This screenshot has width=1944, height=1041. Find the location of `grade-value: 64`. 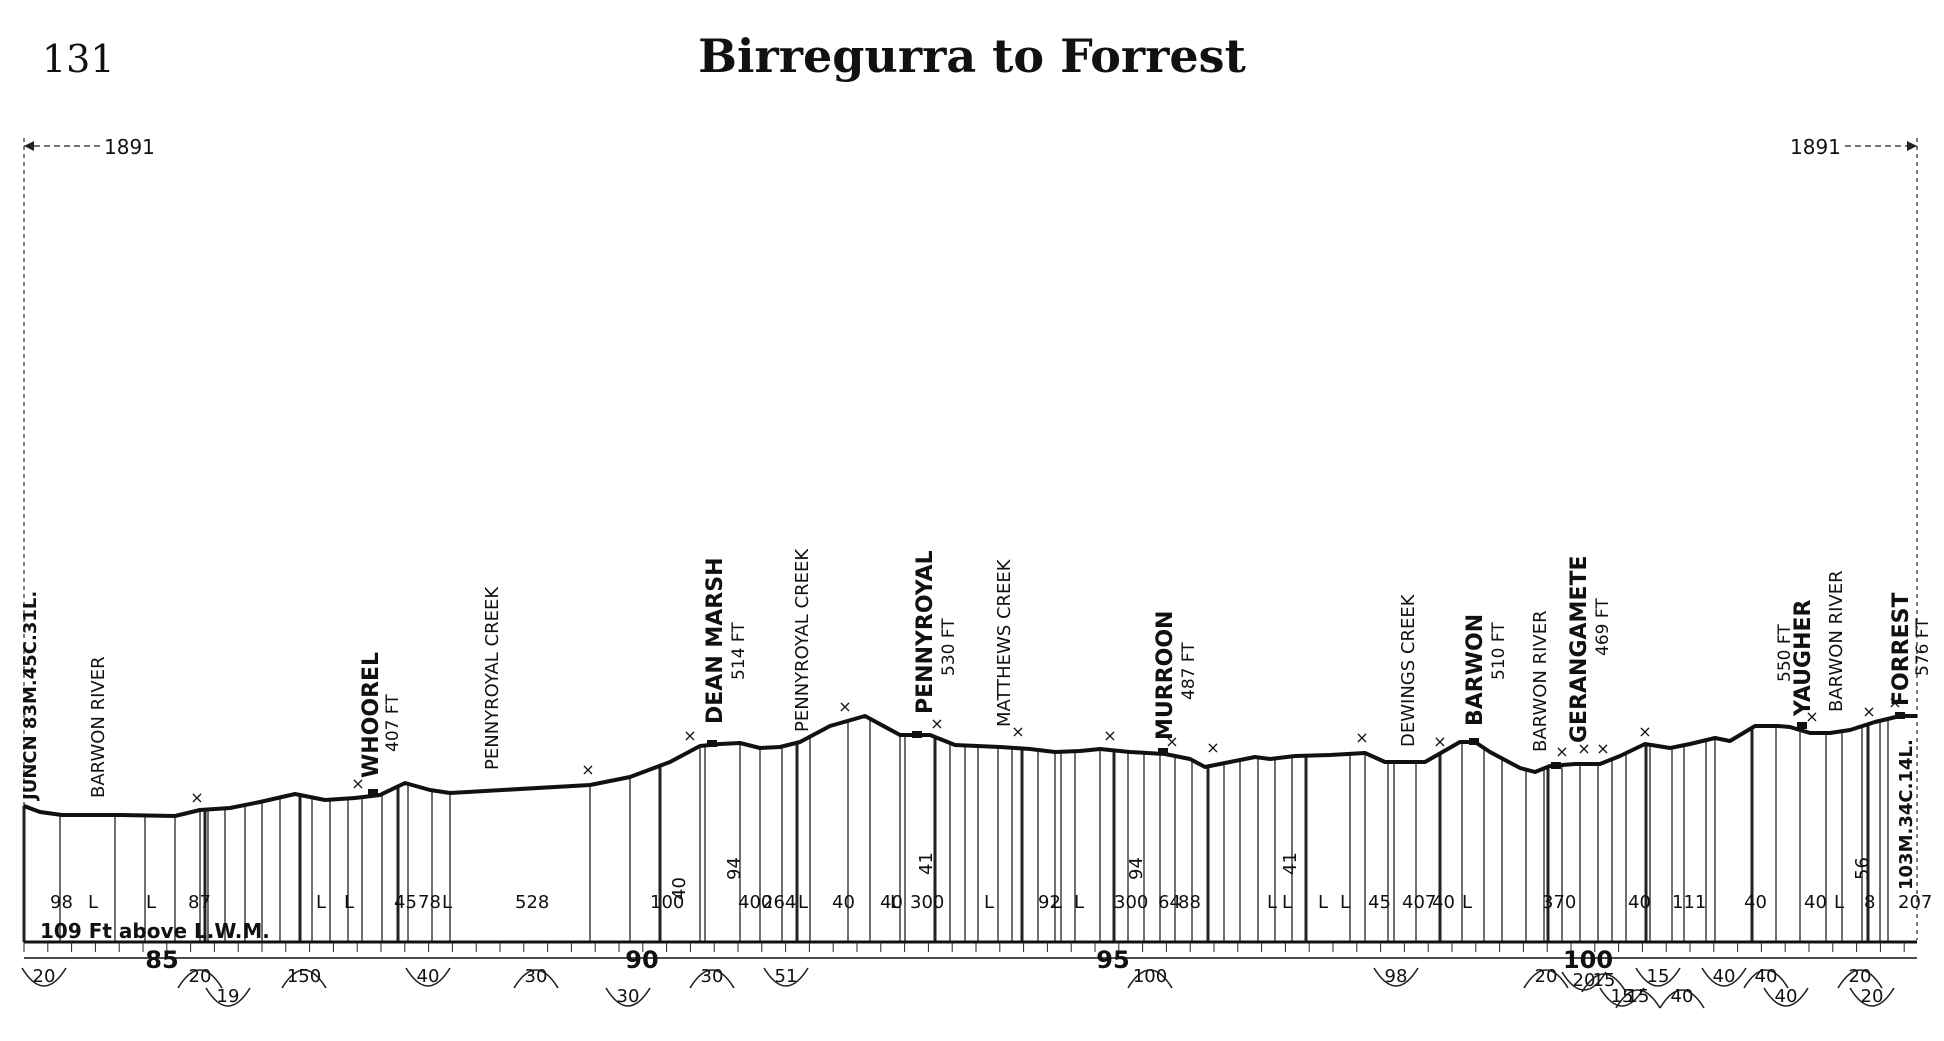

grade-value: 64 is located at coordinates (1169, 902).